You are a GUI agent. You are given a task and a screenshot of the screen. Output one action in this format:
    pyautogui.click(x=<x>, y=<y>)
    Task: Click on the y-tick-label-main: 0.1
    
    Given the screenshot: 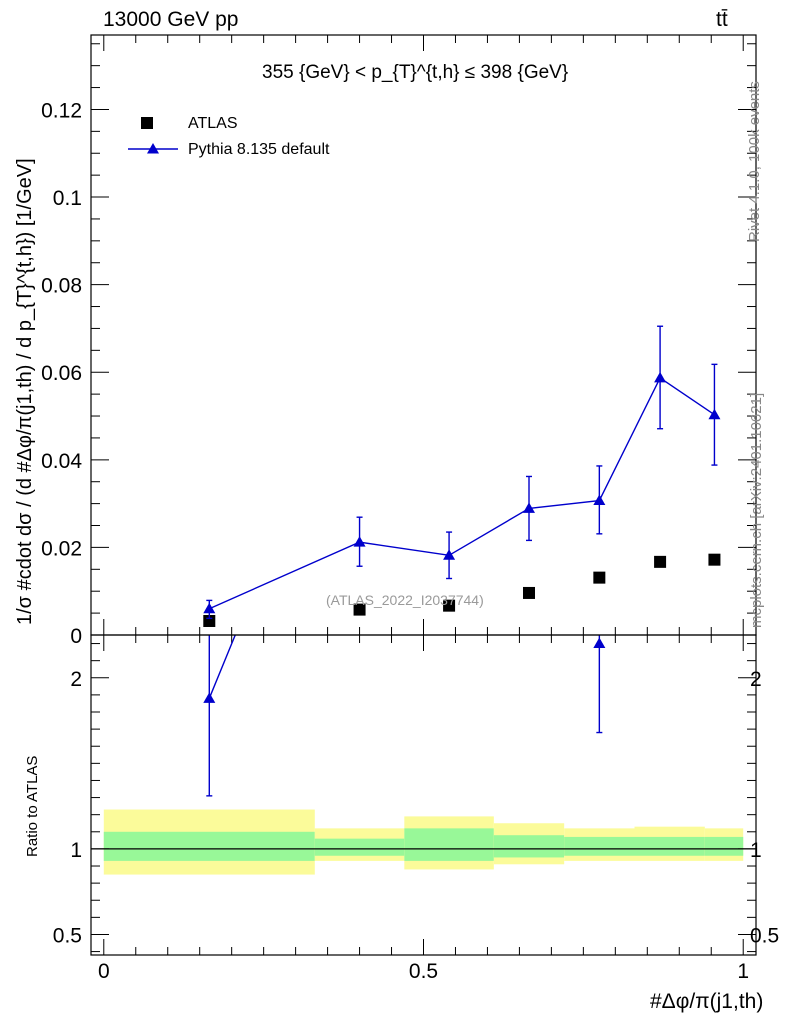 What is the action you would take?
    pyautogui.click(x=67, y=198)
    